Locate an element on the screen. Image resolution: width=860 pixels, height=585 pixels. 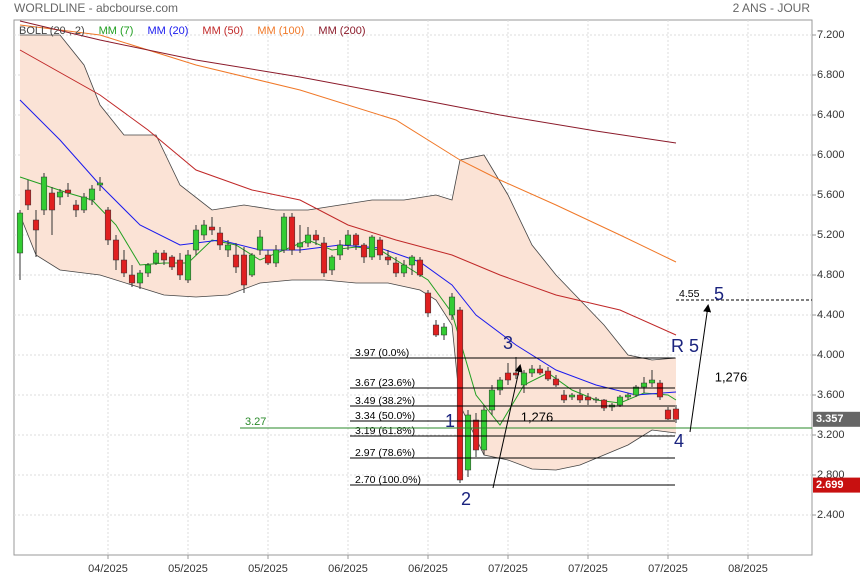
support-label: 3.27 is located at coordinates (255, 422).